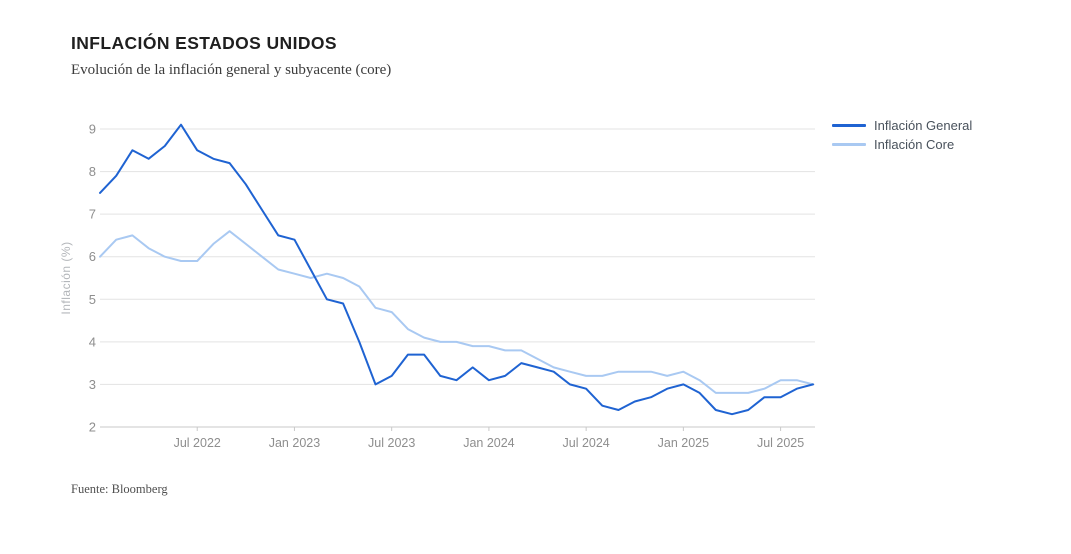 The width and height of the screenshot is (1071, 554). I want to click on y-tick-label: 2, so click(92, 427).